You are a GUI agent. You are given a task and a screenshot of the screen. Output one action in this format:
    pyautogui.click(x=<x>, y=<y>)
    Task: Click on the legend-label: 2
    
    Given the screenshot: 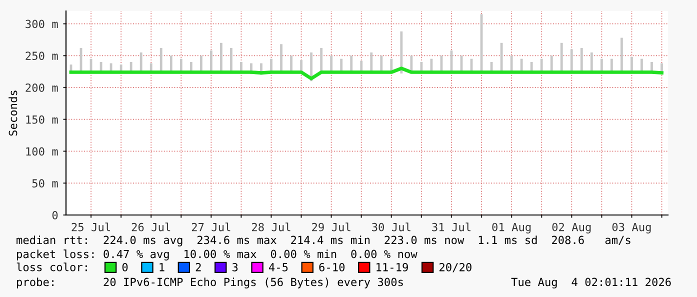 What is the action you would take?
    pyautogui.click(x=198, y=267)
    